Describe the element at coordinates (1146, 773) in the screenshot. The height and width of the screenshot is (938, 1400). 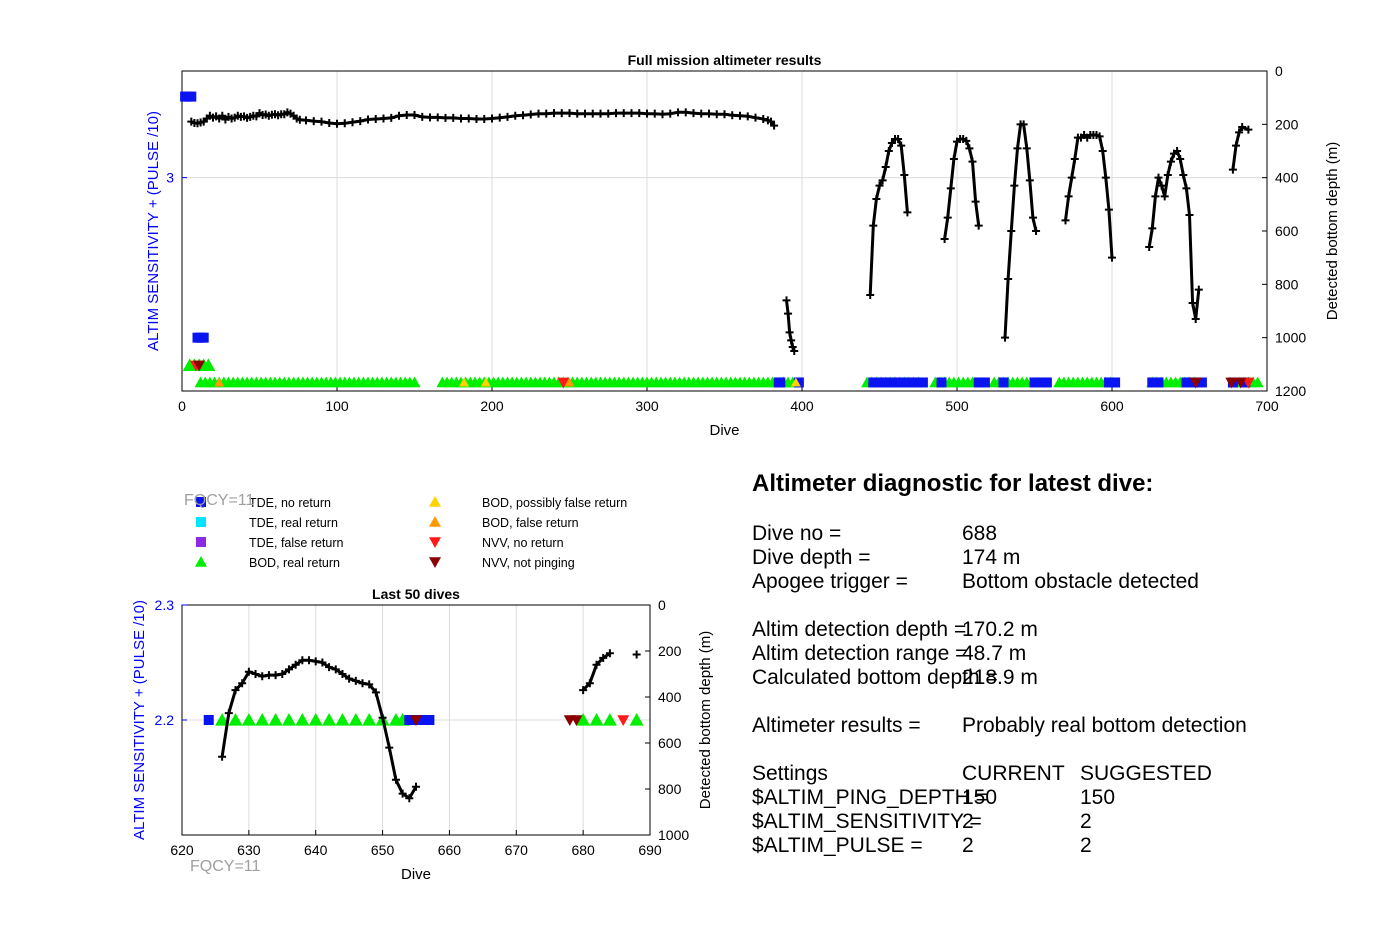
I see `suggested-header: SUGGESTED` at that location.